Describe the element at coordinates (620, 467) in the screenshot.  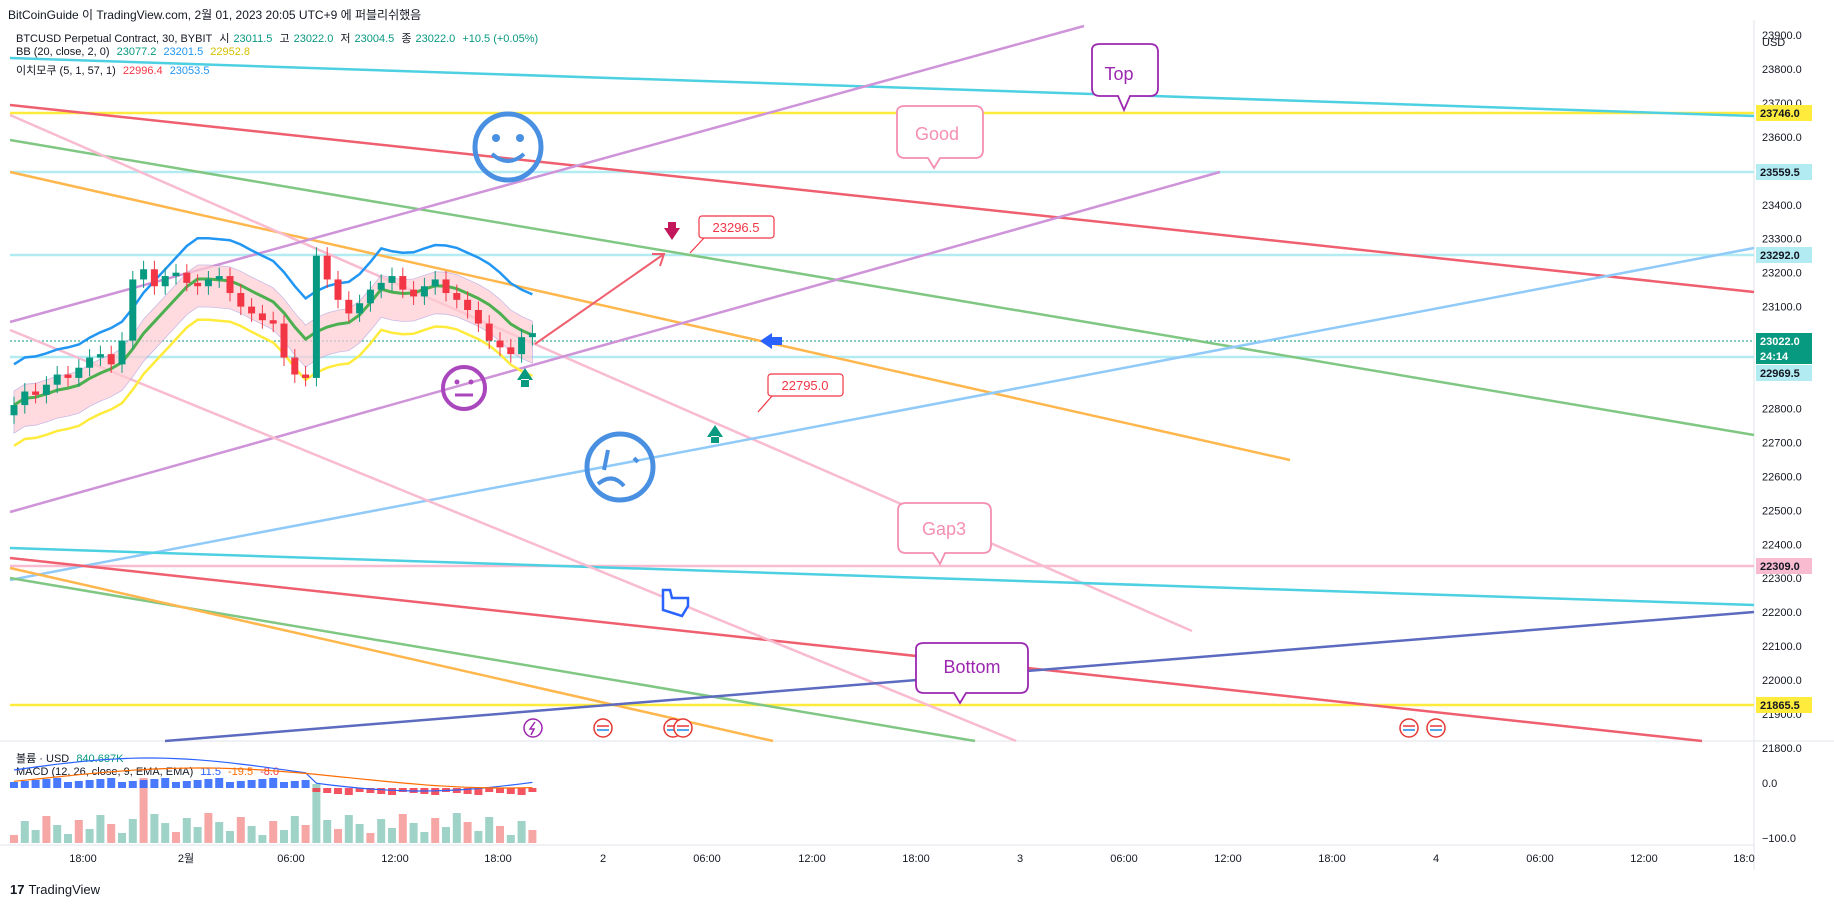
I see `smiley-dizzy-icon` at that location.